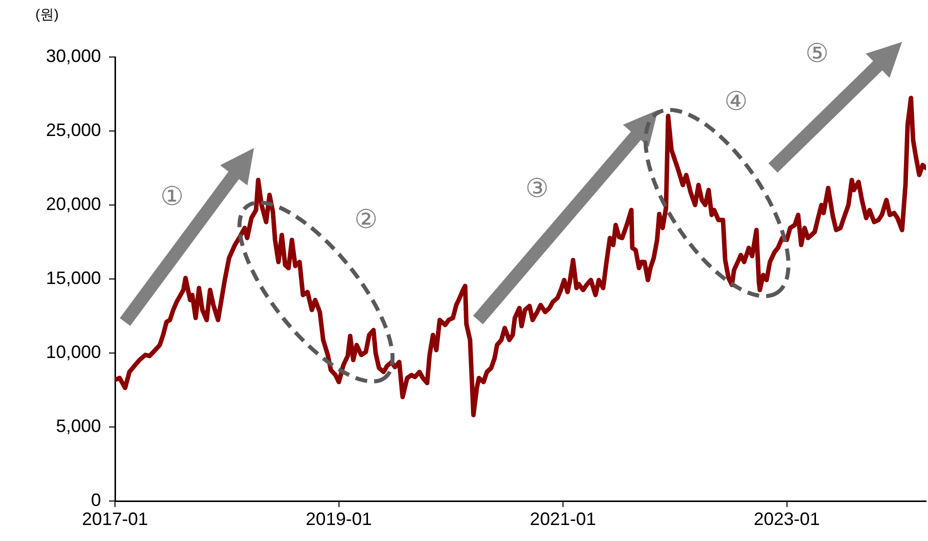  I want to click on x-tick-label: 2023-01, so click(787, 518).